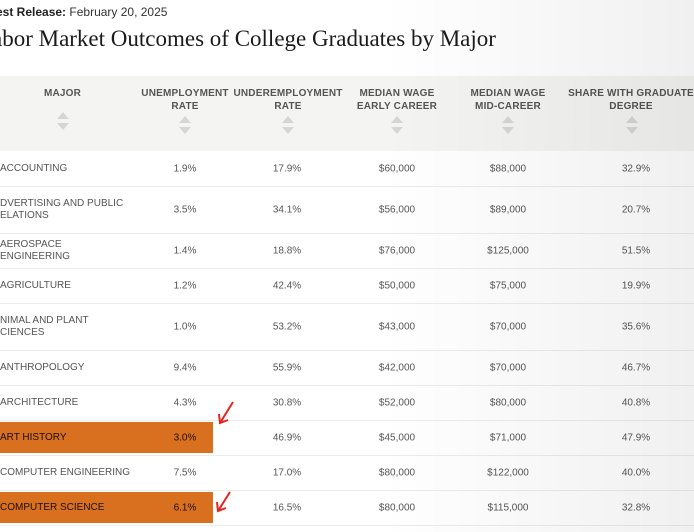  What do you see at coordinates (508, 437) in the screenshot?
I see `wage-mid-cell: $71,000` at bounding box center [508, 437].